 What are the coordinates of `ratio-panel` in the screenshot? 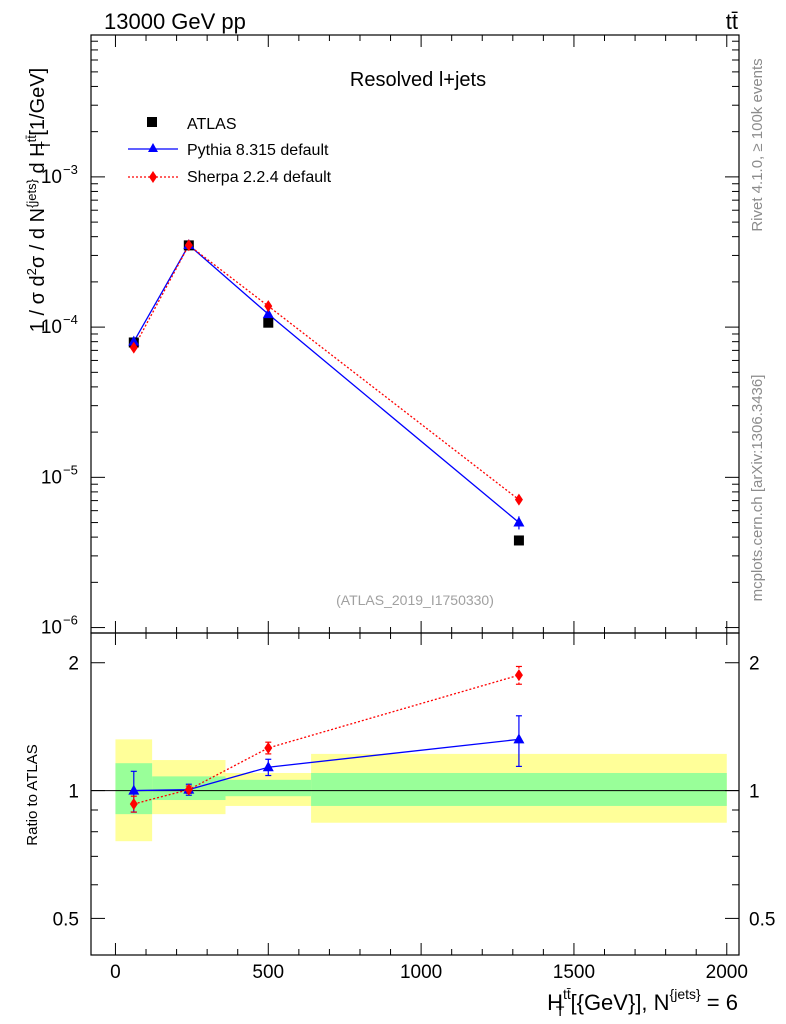 It's located at (415, 753).